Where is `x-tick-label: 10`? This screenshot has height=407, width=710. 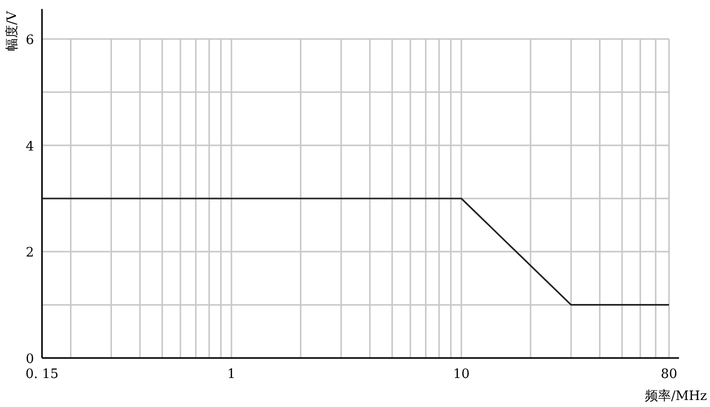 x-tick-label: 10 is located at coordinates (461, 374).